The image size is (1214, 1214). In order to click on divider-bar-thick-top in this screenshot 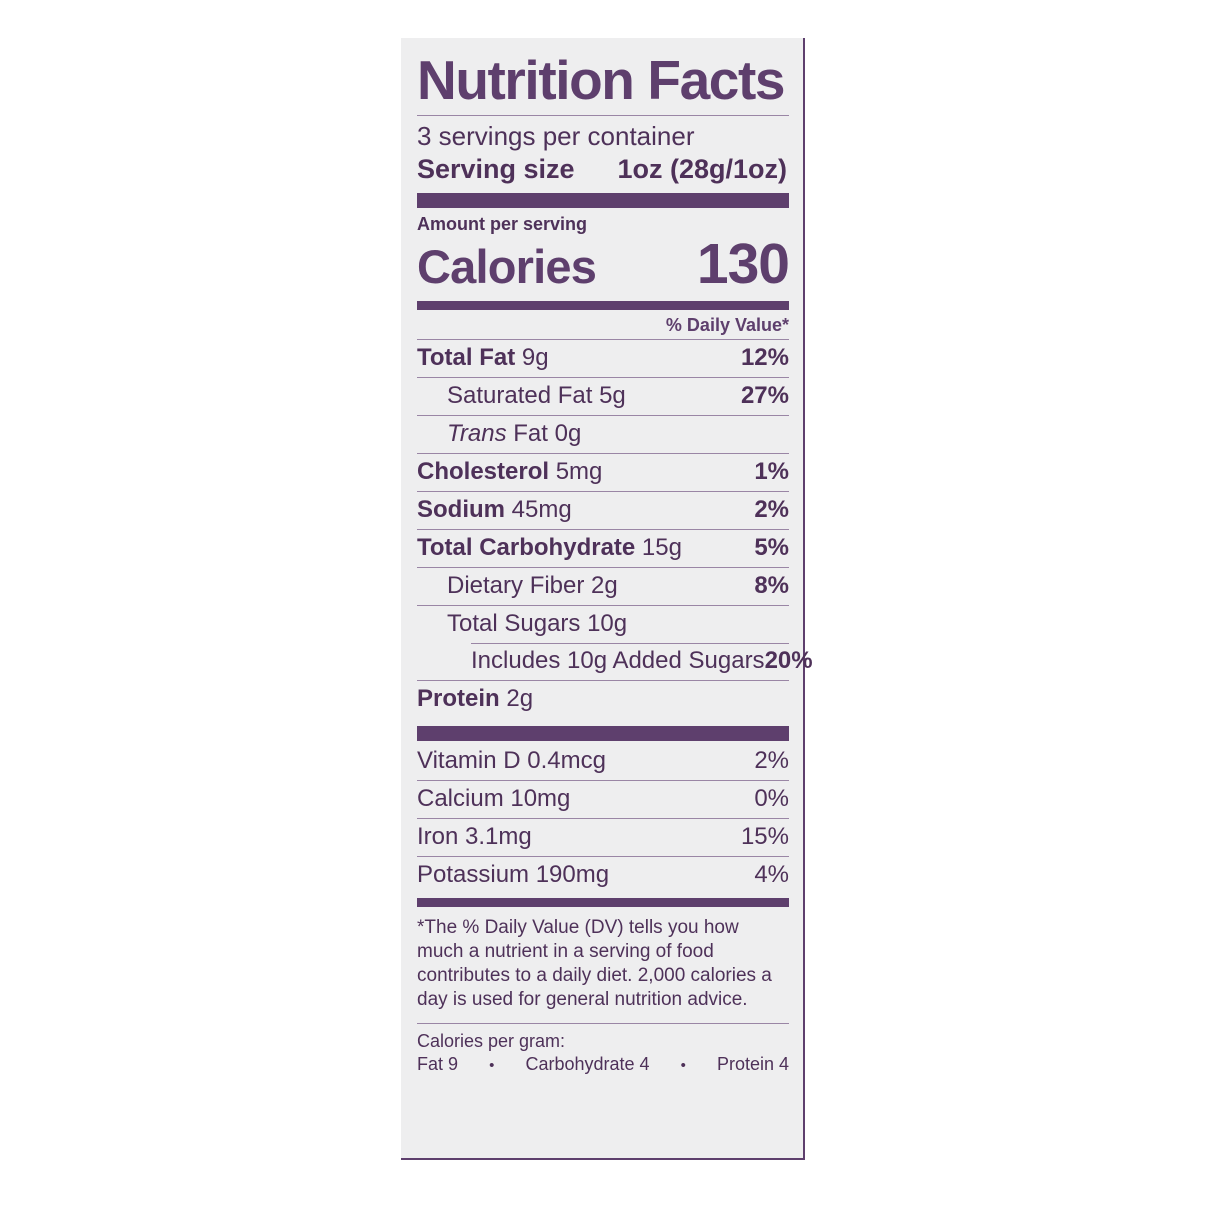, I will do `click(603, 201)`.